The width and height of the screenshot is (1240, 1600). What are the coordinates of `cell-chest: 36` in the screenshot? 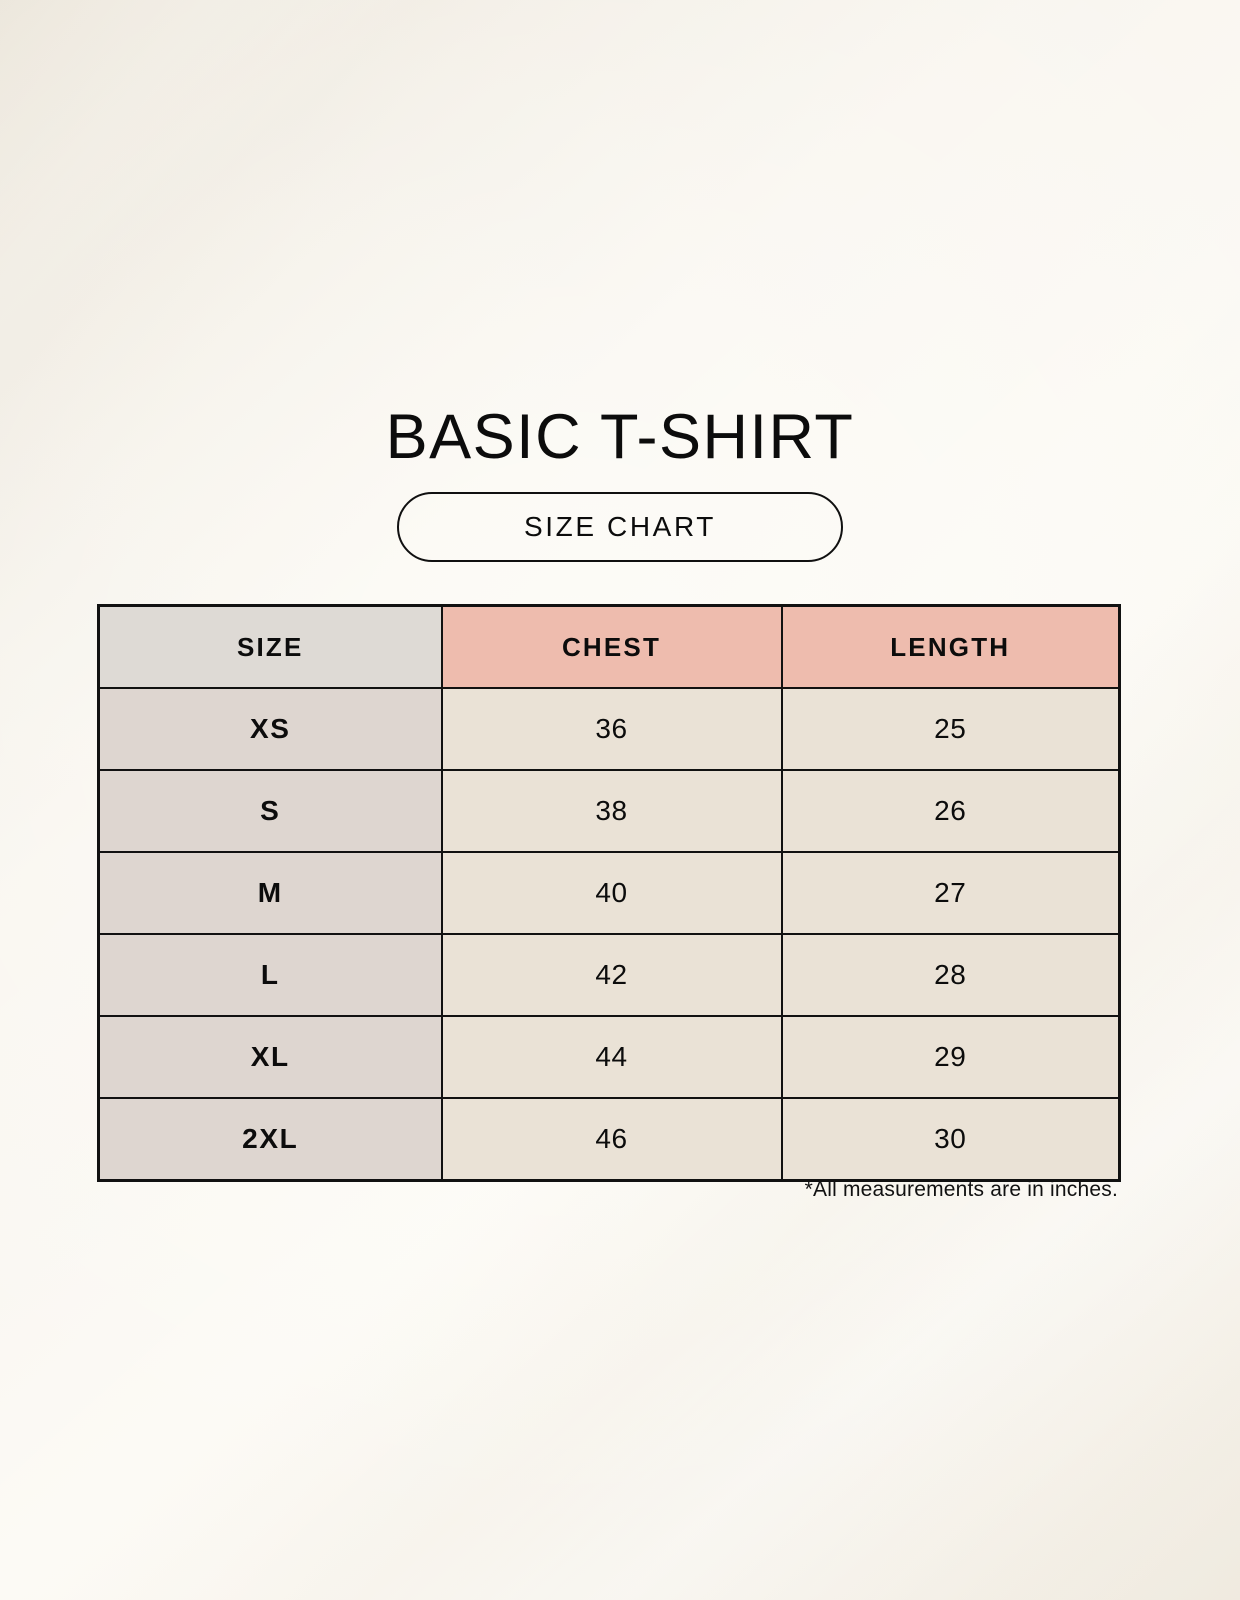 It's located at (611, 729).